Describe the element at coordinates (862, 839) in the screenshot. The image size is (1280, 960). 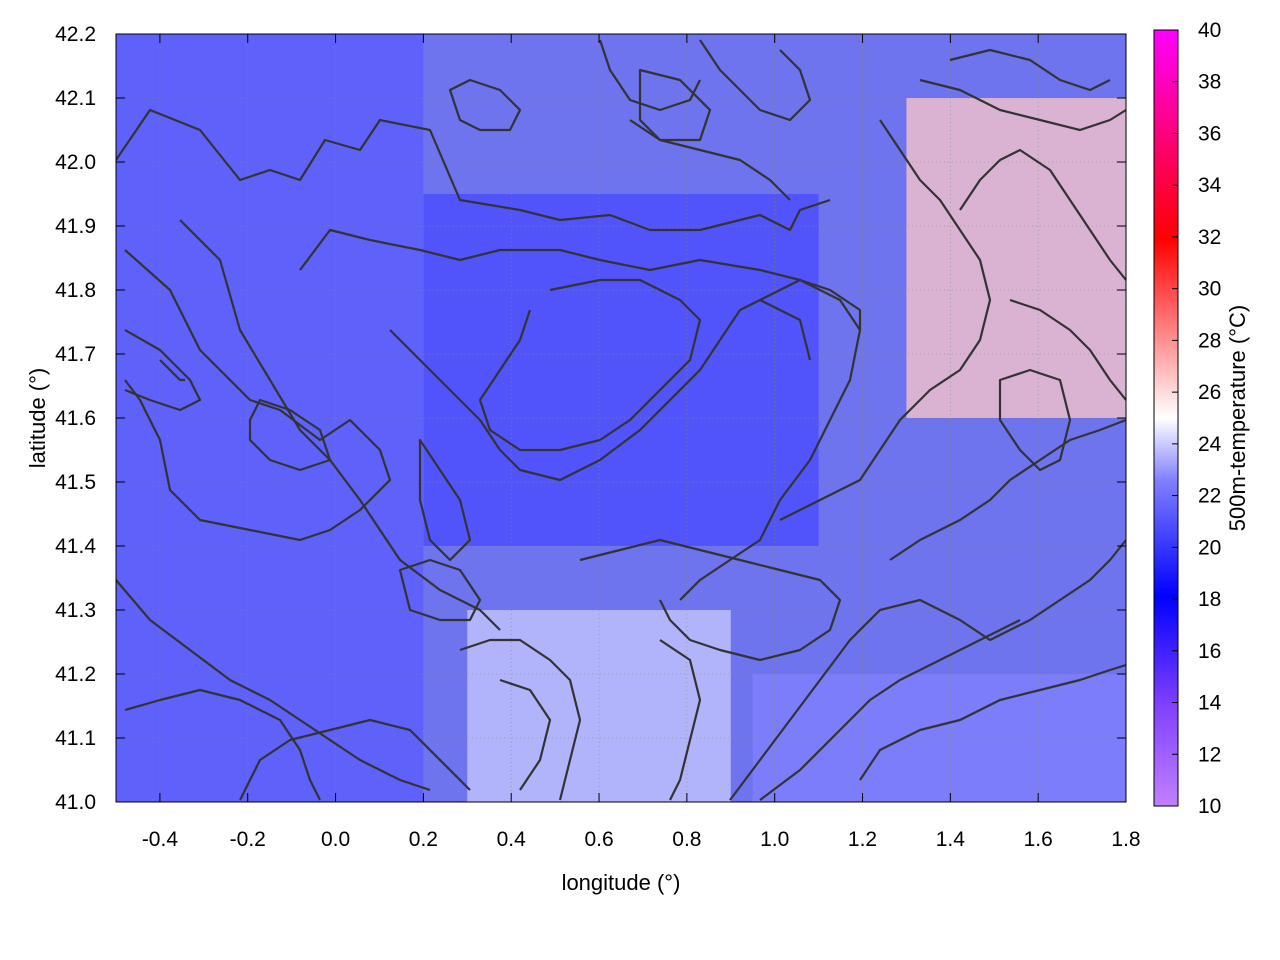
I see `x-tick-label: 1.2` at that location.